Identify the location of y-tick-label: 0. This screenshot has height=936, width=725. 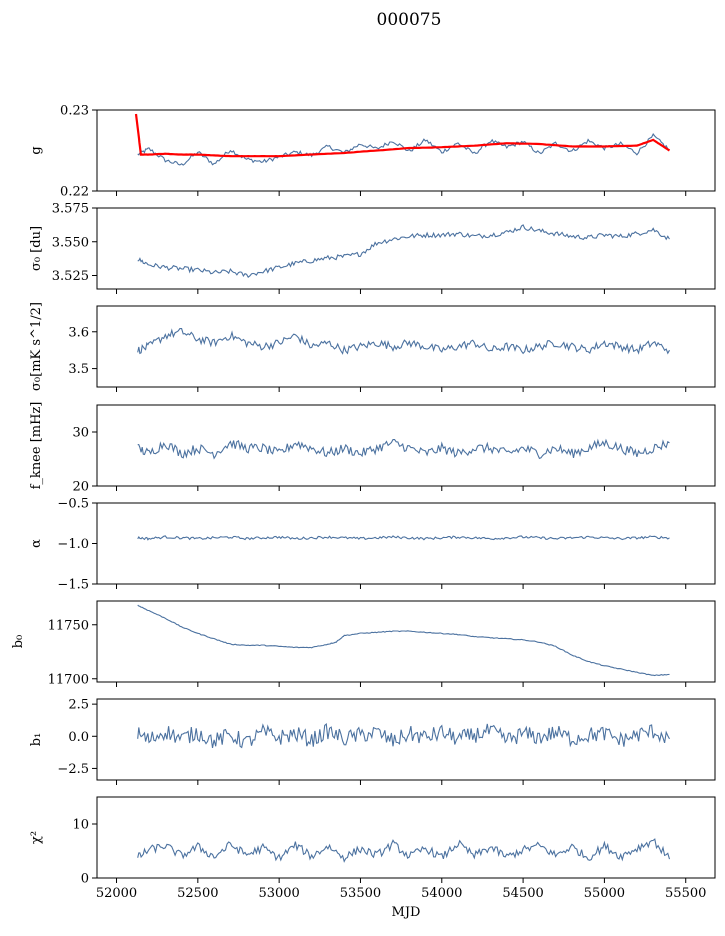
(85, 879).